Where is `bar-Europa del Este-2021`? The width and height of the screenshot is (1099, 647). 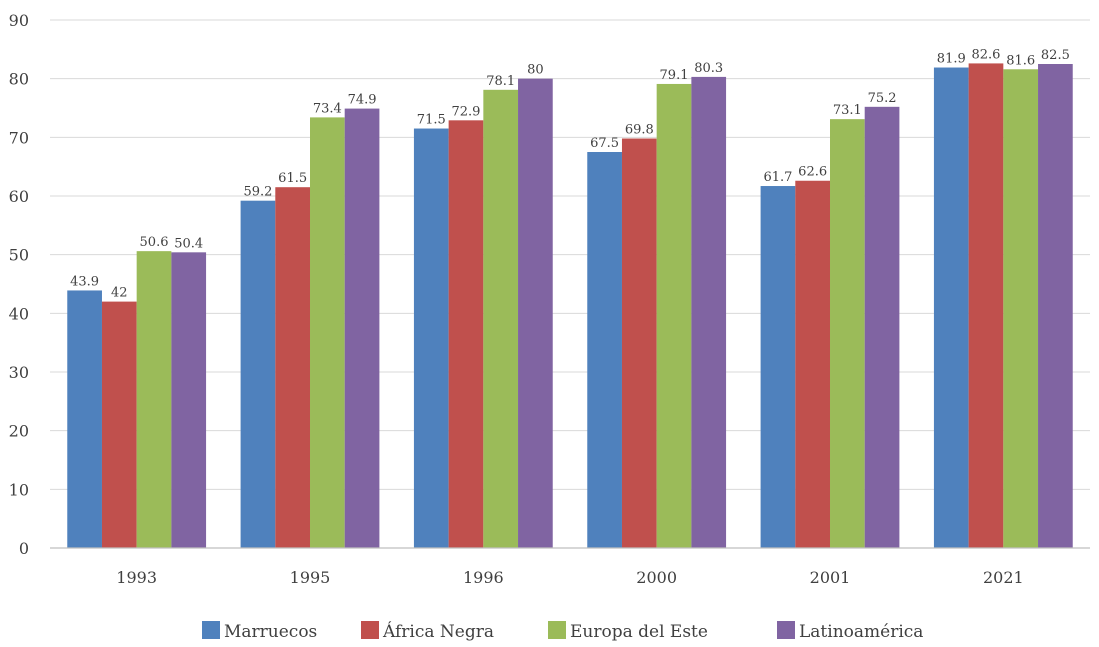 bar-Europa del Este-2021 is located at coordinates (1021, 308).